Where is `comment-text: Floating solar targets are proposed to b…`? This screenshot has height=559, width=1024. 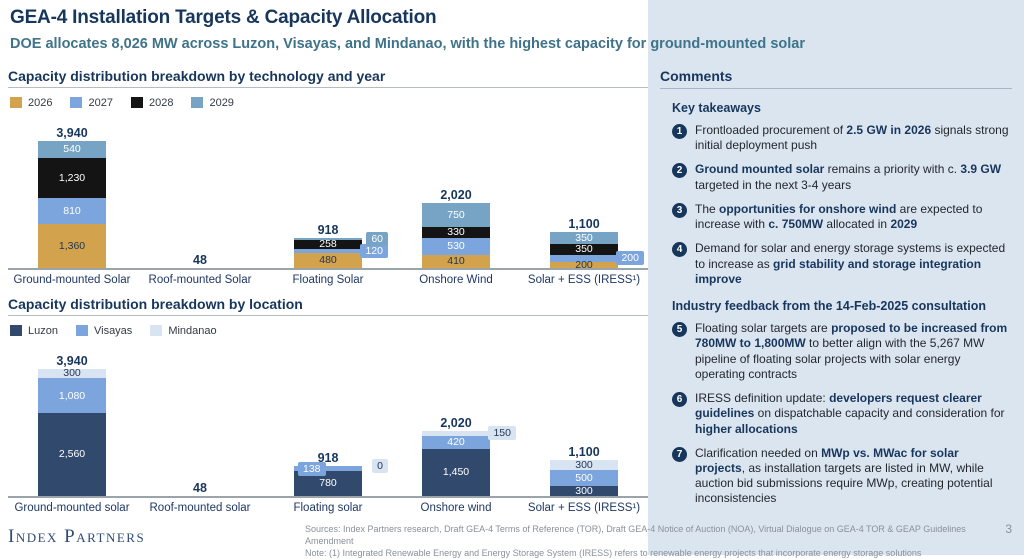
comment-text: Floating solar targets are proposed to b… is located at coordinates (851, 351).